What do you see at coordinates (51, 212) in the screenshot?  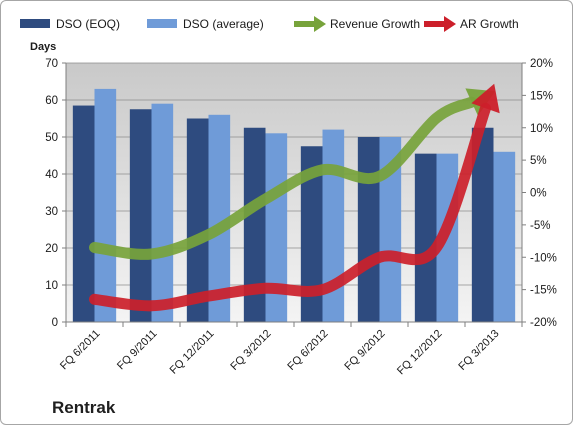 I see `y-tick-label: 30` at bounding box center [51, 212].